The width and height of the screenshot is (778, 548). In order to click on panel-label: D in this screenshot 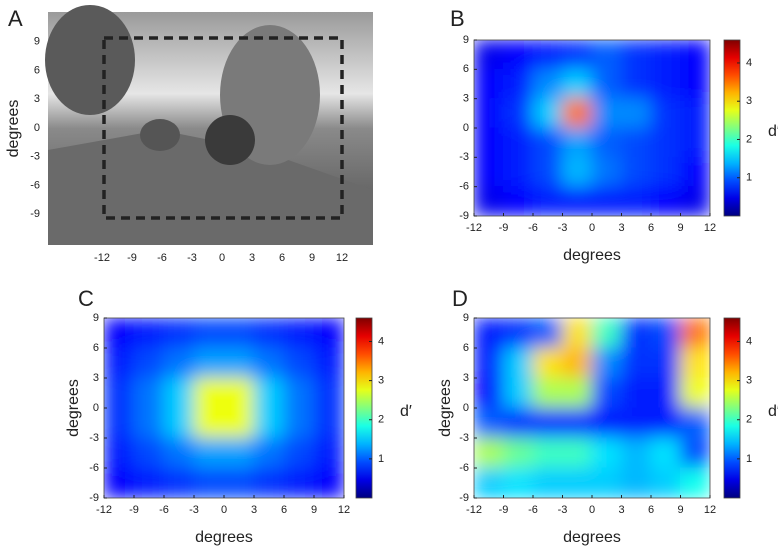, I will do `click(460, 298)`.